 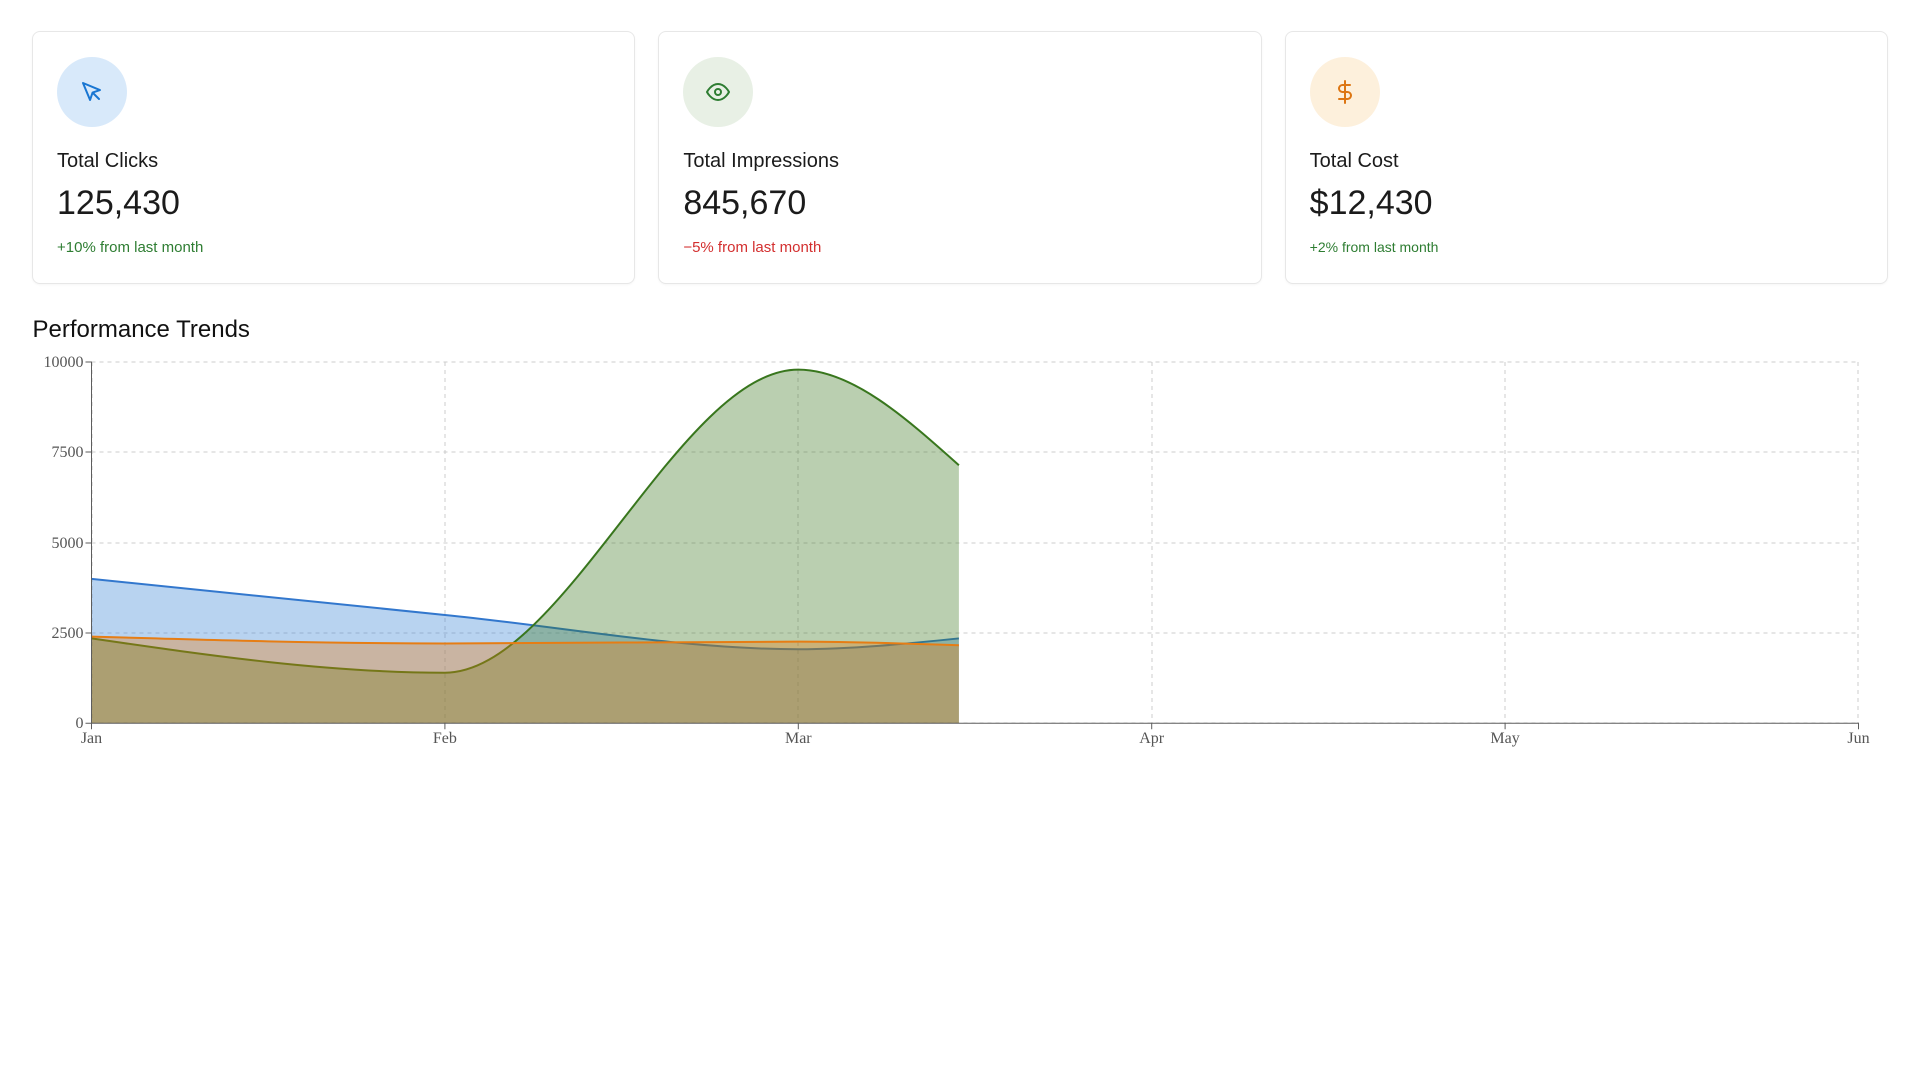 I want to click on svg-text: Feb, so click(x=445, y=738).